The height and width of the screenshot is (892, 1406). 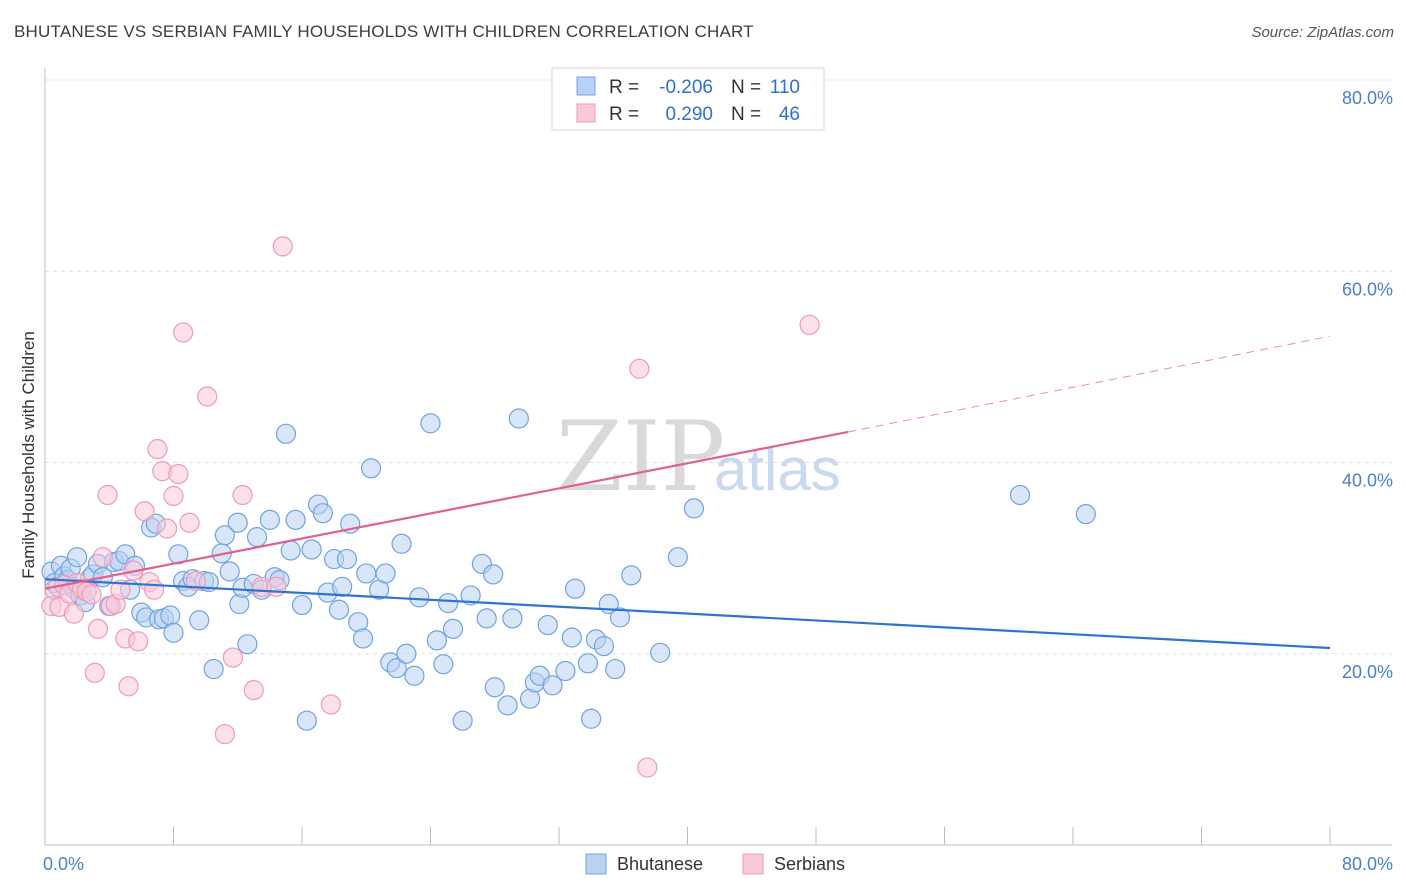 I want to click on stats-n-label-1: N =, so click(x=746, y=87).